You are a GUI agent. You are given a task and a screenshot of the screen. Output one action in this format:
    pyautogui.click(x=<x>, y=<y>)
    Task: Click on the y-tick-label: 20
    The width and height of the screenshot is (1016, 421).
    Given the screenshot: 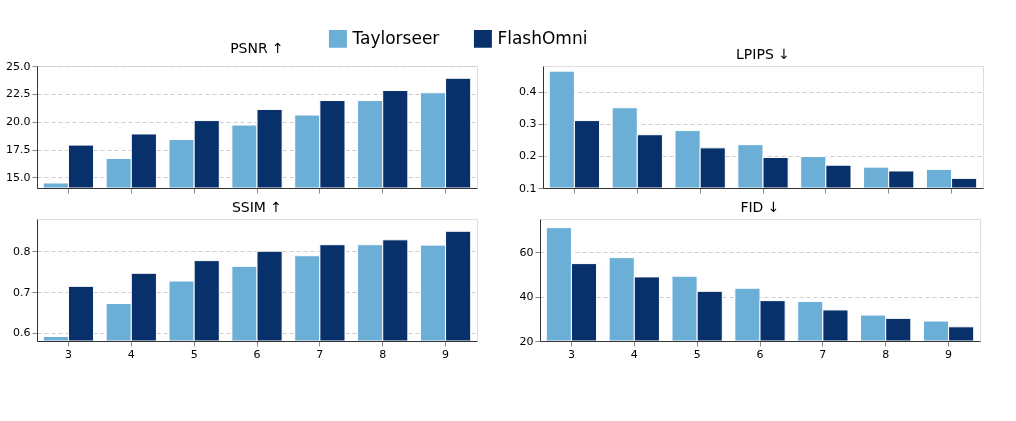 What is the action you would take?
    pyautogui.click(x=526, y=341)
    